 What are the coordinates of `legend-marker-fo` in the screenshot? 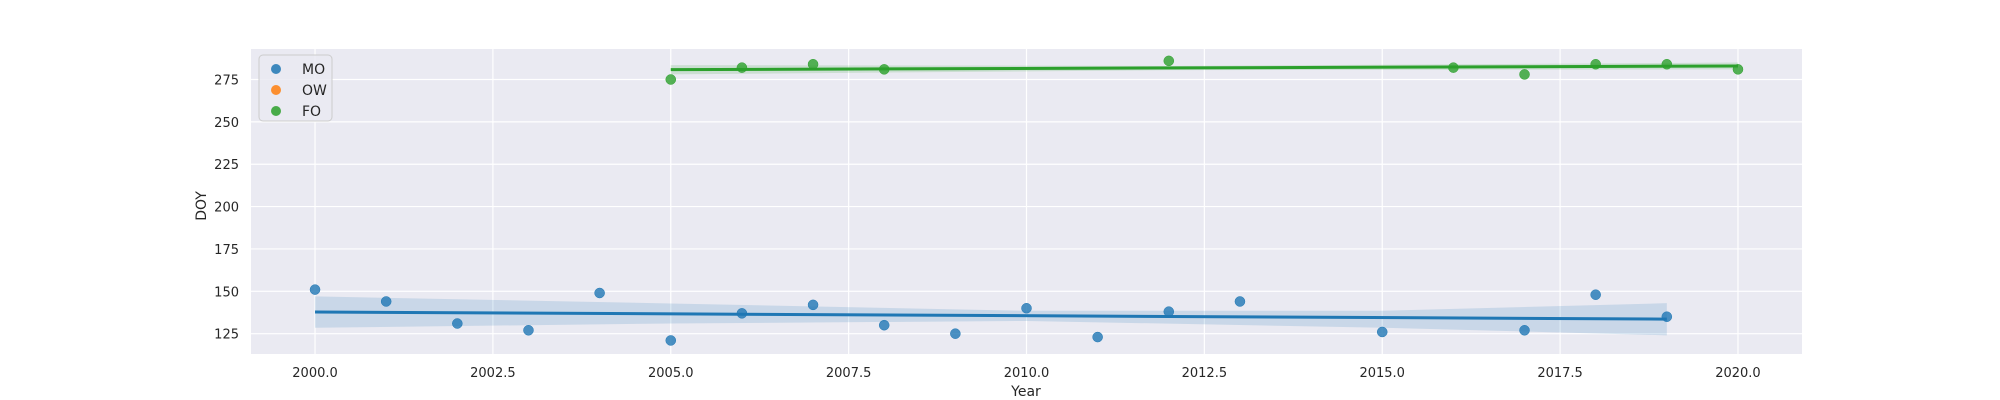 It's located at (276, 111).